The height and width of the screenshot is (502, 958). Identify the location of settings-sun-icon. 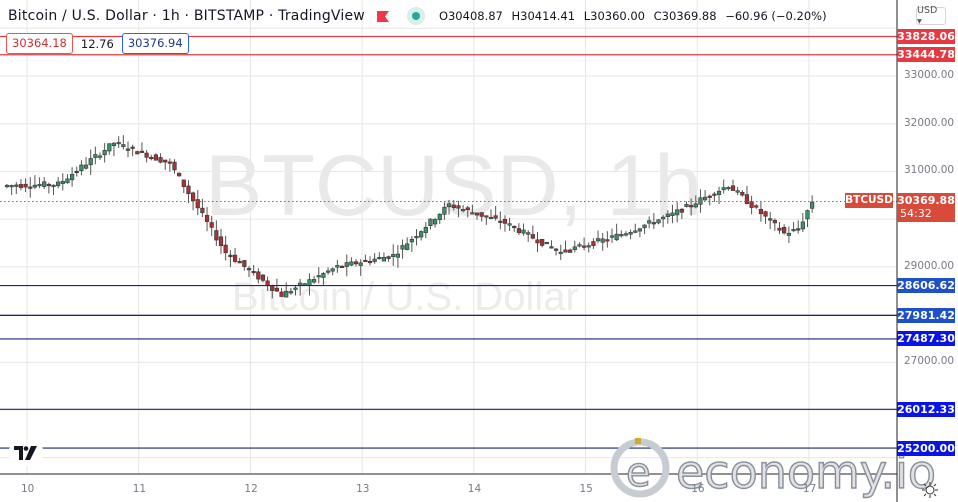
(930, 490).